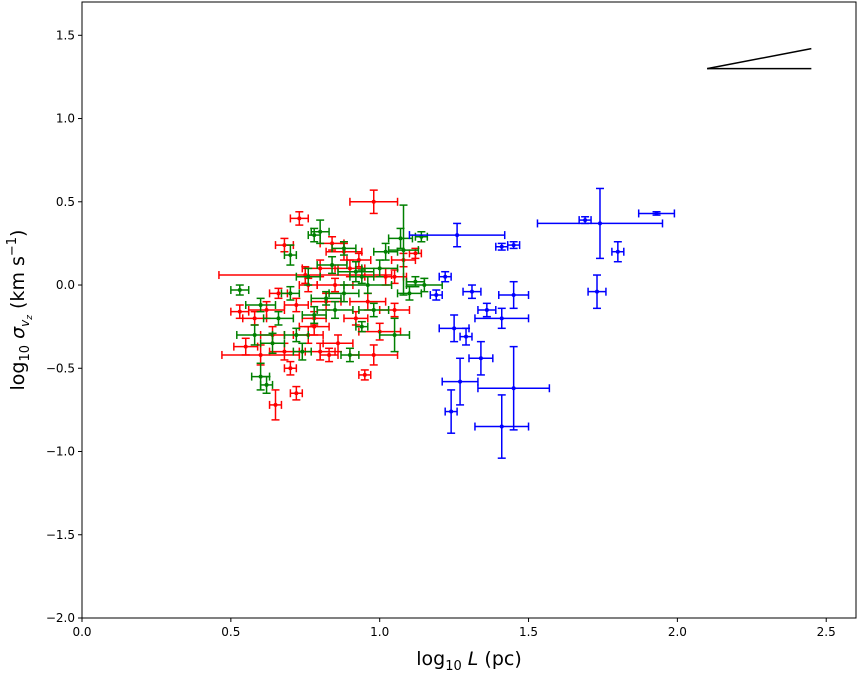 The height and width of the screenshot is (673, 859). What do you see at coordinates (64, 326) in the screenshot?
I see `y-axis: −2.0 −1.5 −1.0 −0.5 0.0 0.5 1.0 1.5` at bounding box center [64, 326].